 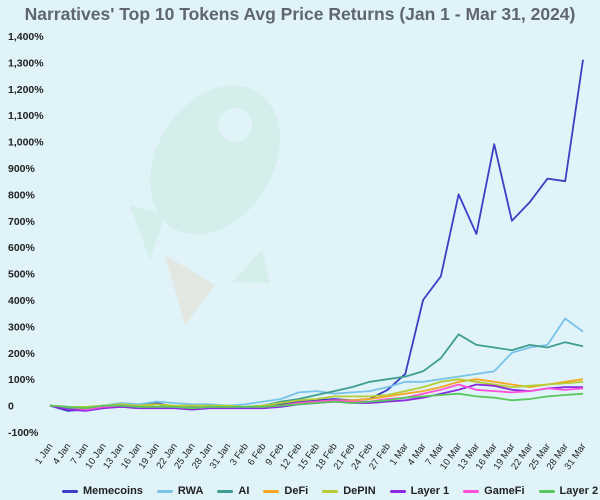 I want to click on y-tick-label: 600%, so click(x=22, y=248).